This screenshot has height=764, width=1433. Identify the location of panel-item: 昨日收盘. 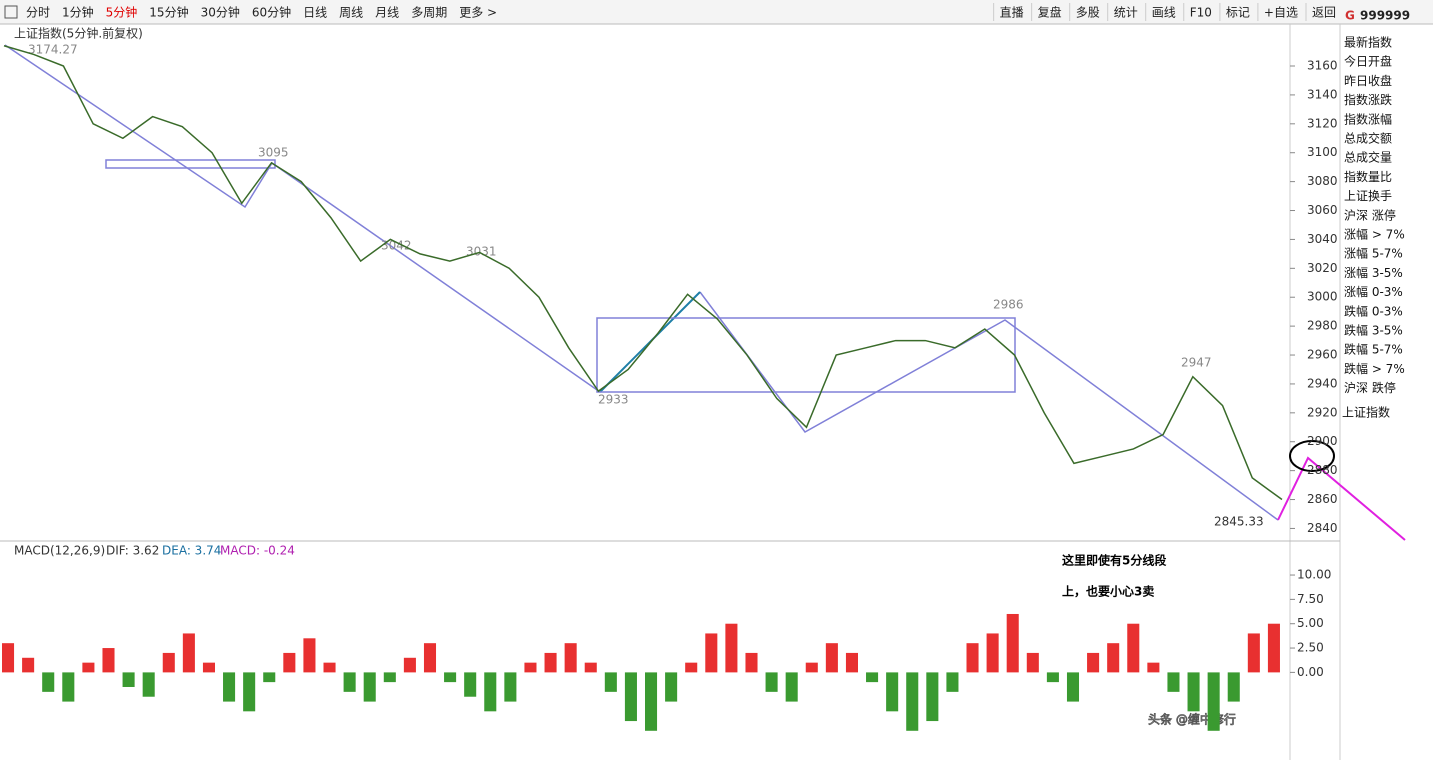
(1368, 80).